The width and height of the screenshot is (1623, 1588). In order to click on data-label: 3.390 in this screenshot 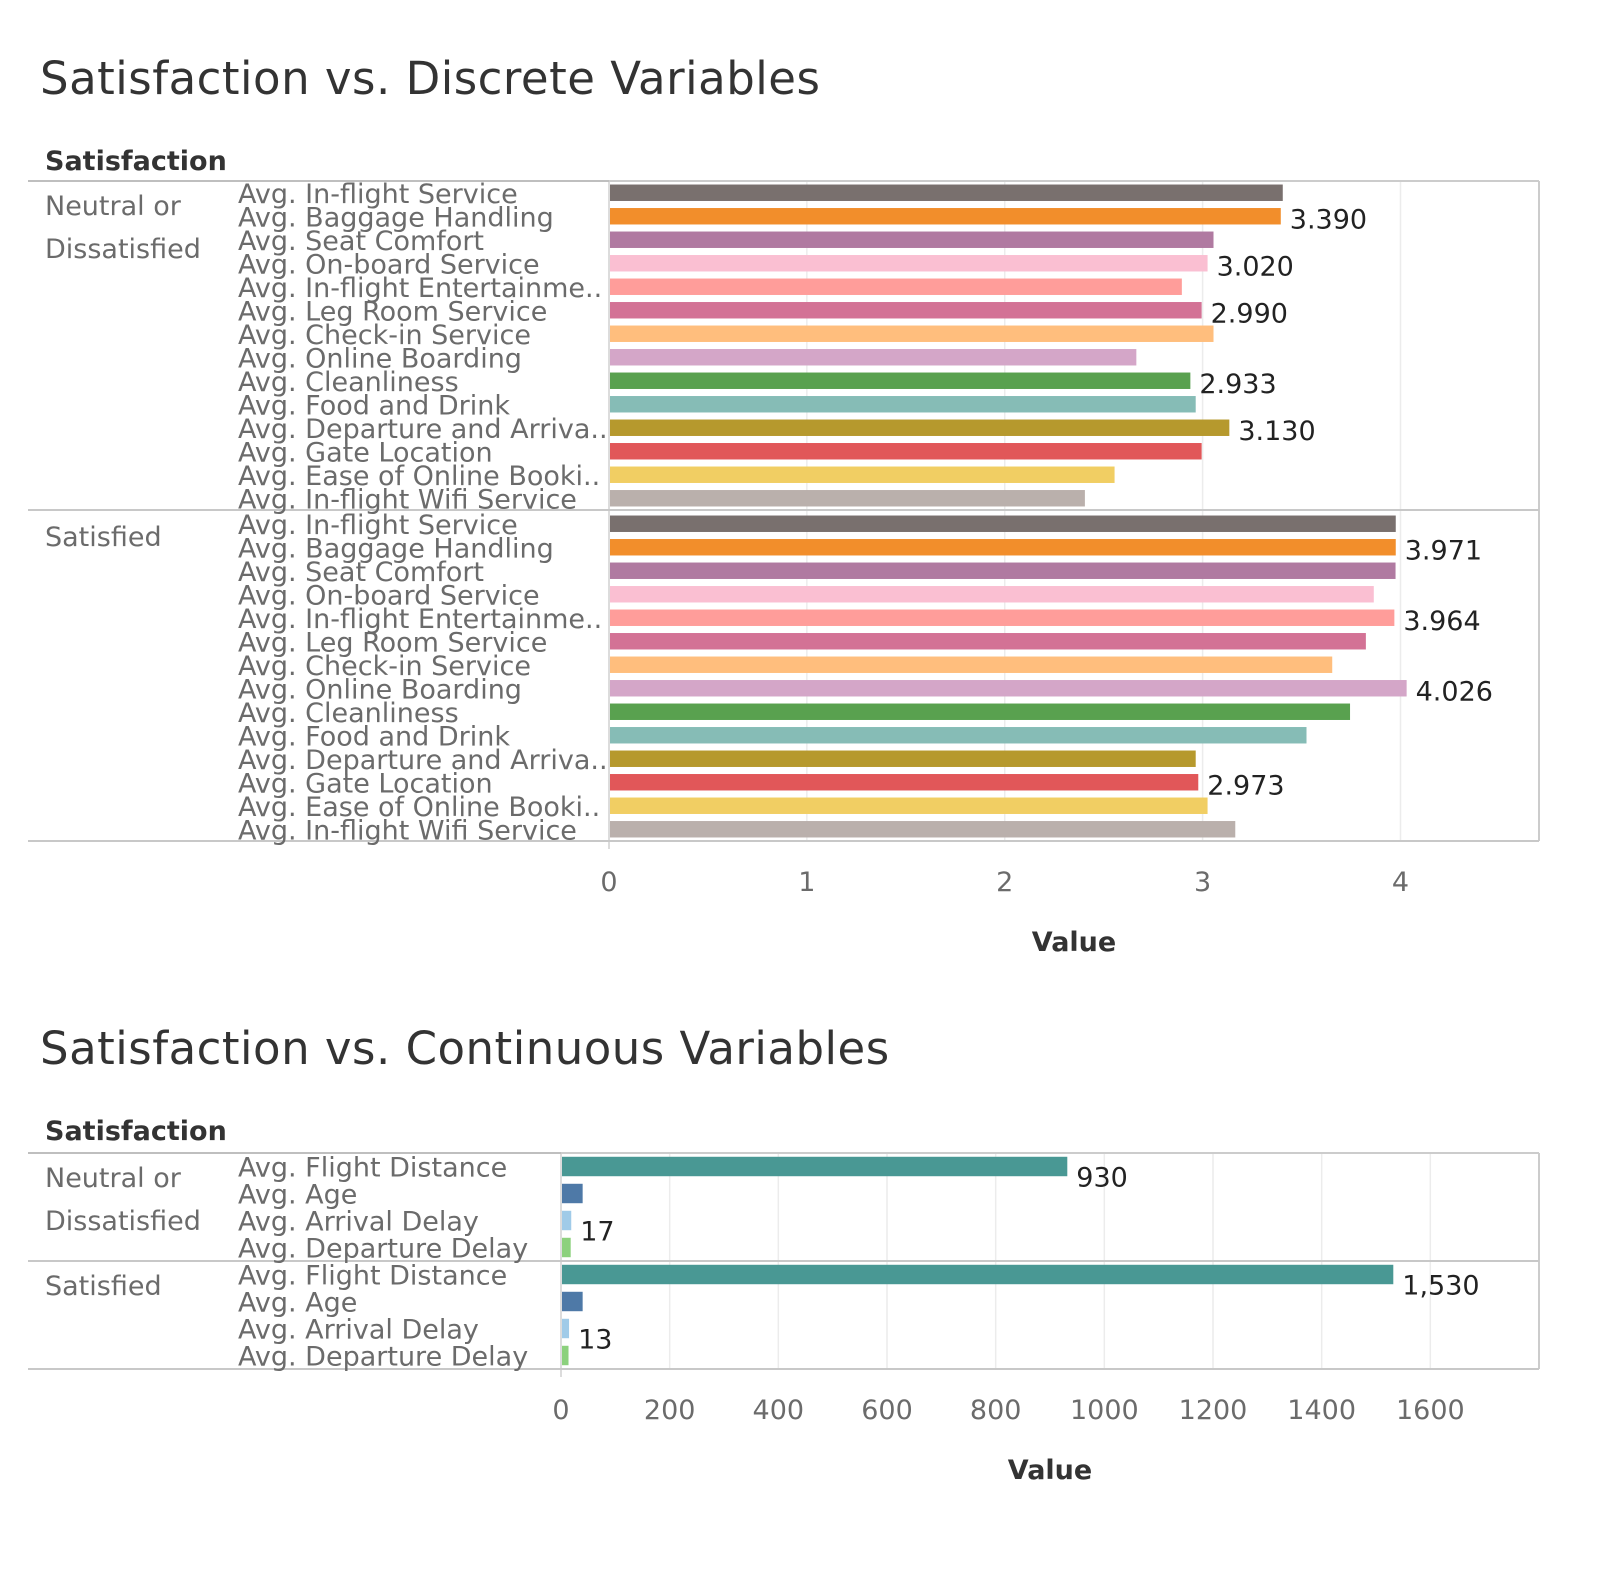, I will do `click(1328, 219)`.